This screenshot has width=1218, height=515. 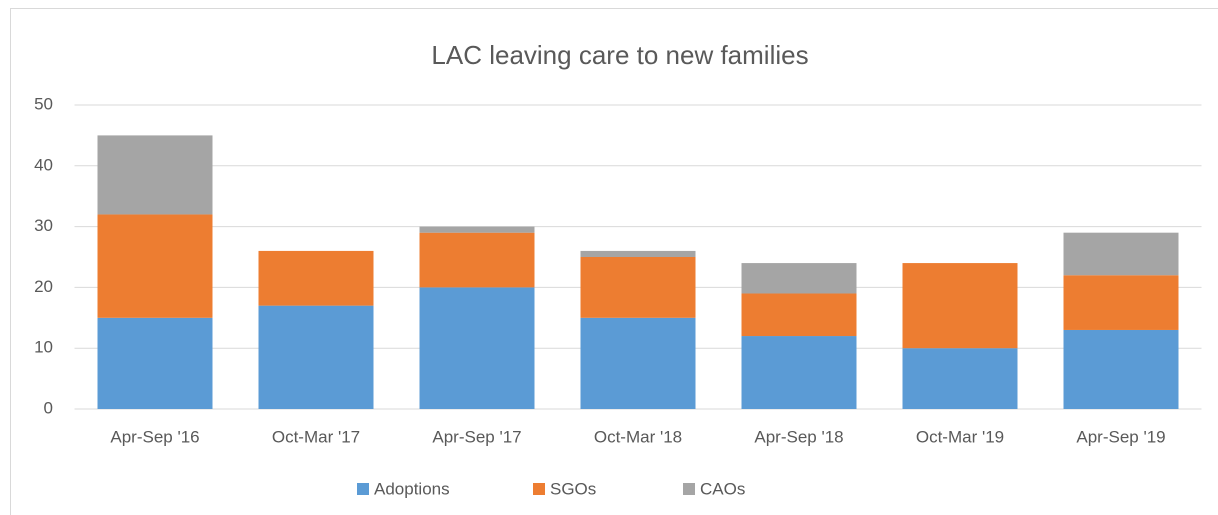 What do you see at coordinates (619, 55) in the screenshot?
I see `chart-title: LAC leaving care to new families` at bounding box center [619, 55].